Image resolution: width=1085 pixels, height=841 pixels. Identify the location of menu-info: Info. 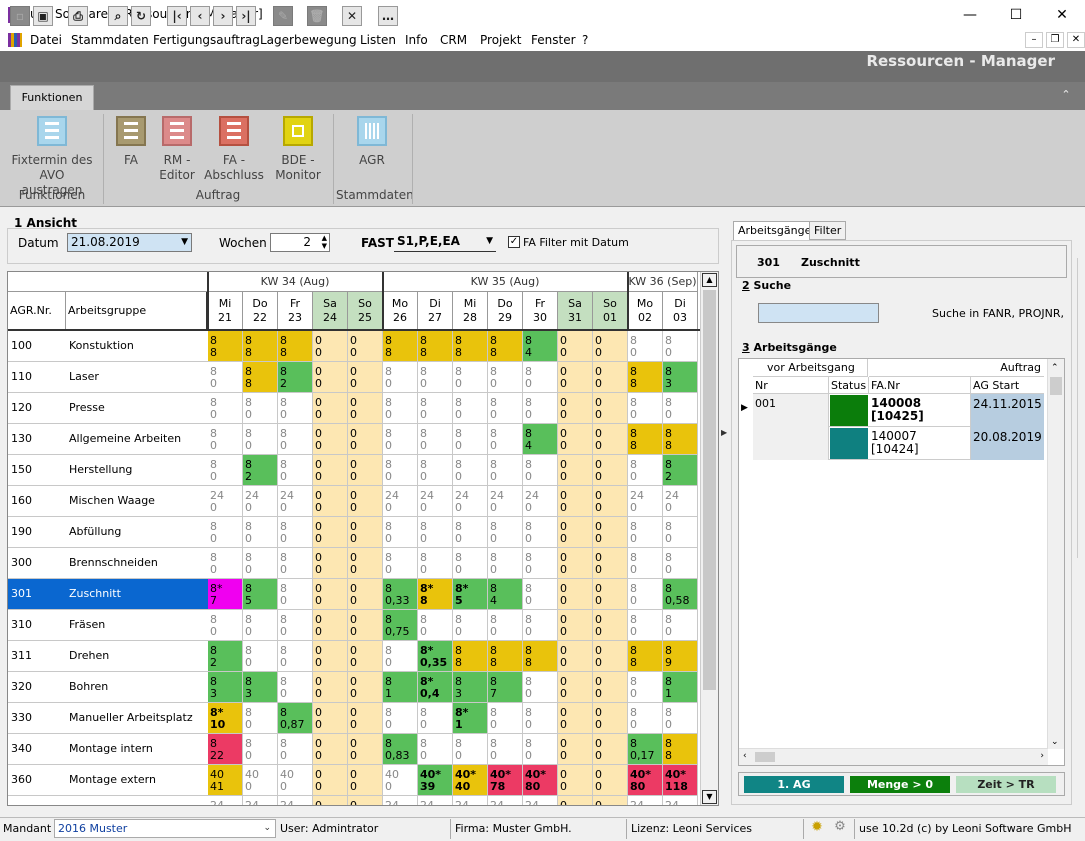
(416, 40).